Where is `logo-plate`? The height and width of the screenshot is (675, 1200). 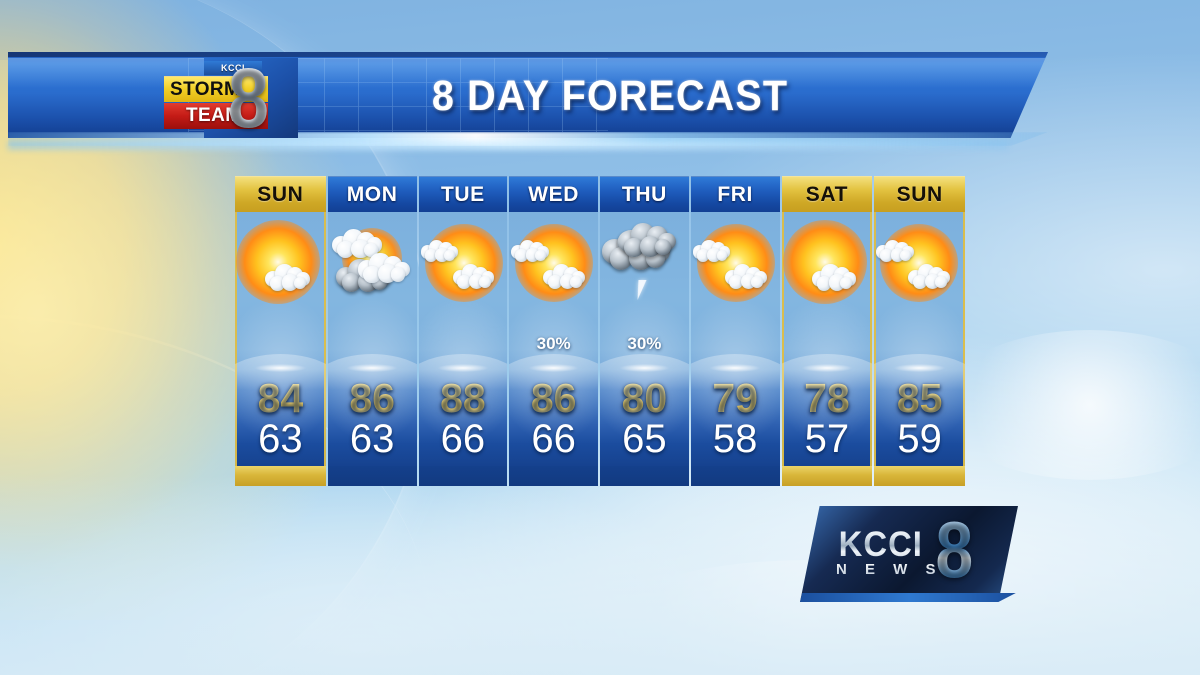
logo-plate is located at coordinates (909, 554).